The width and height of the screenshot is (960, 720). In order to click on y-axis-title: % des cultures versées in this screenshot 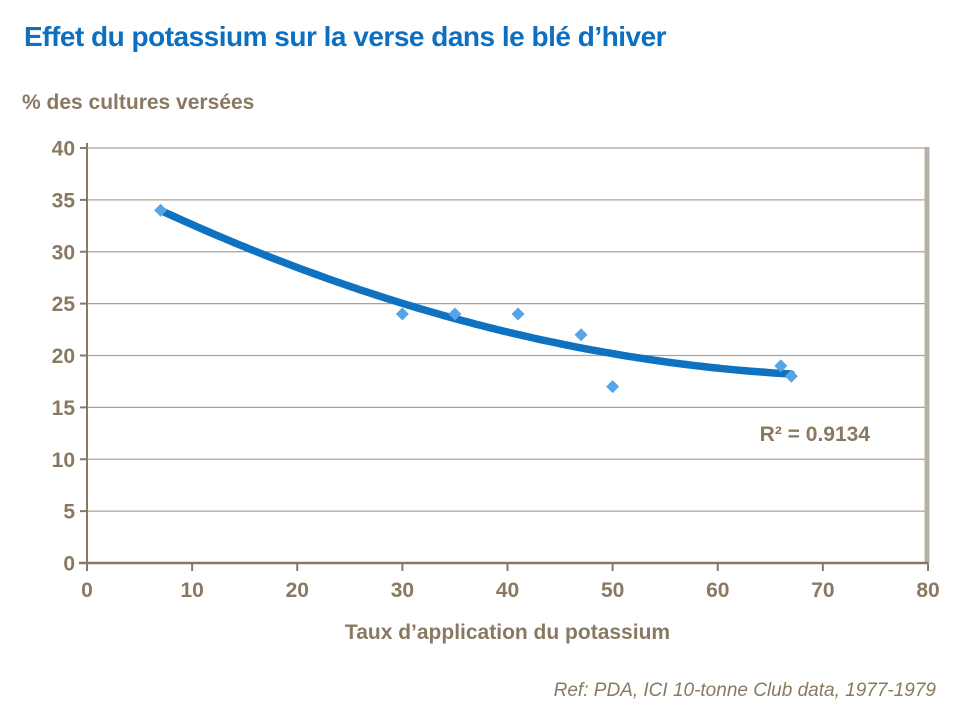, I will do `click(138, 102)`.